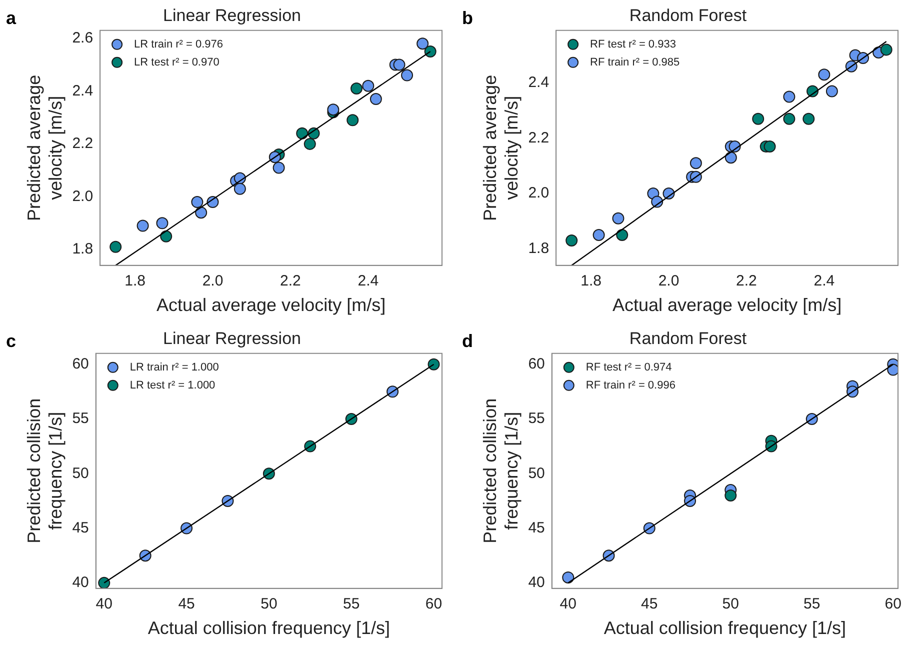 The width and height of the screenshot is (912, 646). Describe the element at coordinates (635, 62) in the screenshot. I see `legend-label: RF train r² = 0.985` at that location.